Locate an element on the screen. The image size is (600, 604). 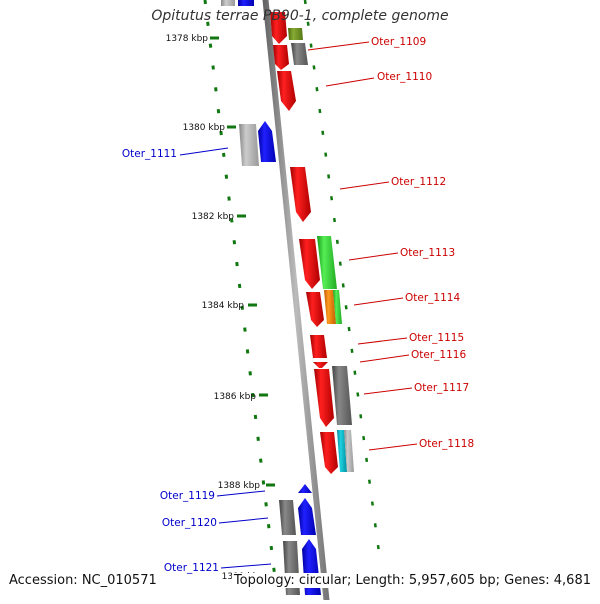
gene-label-oter-1112: Oter_1112 is located at coordinates (418, 182).